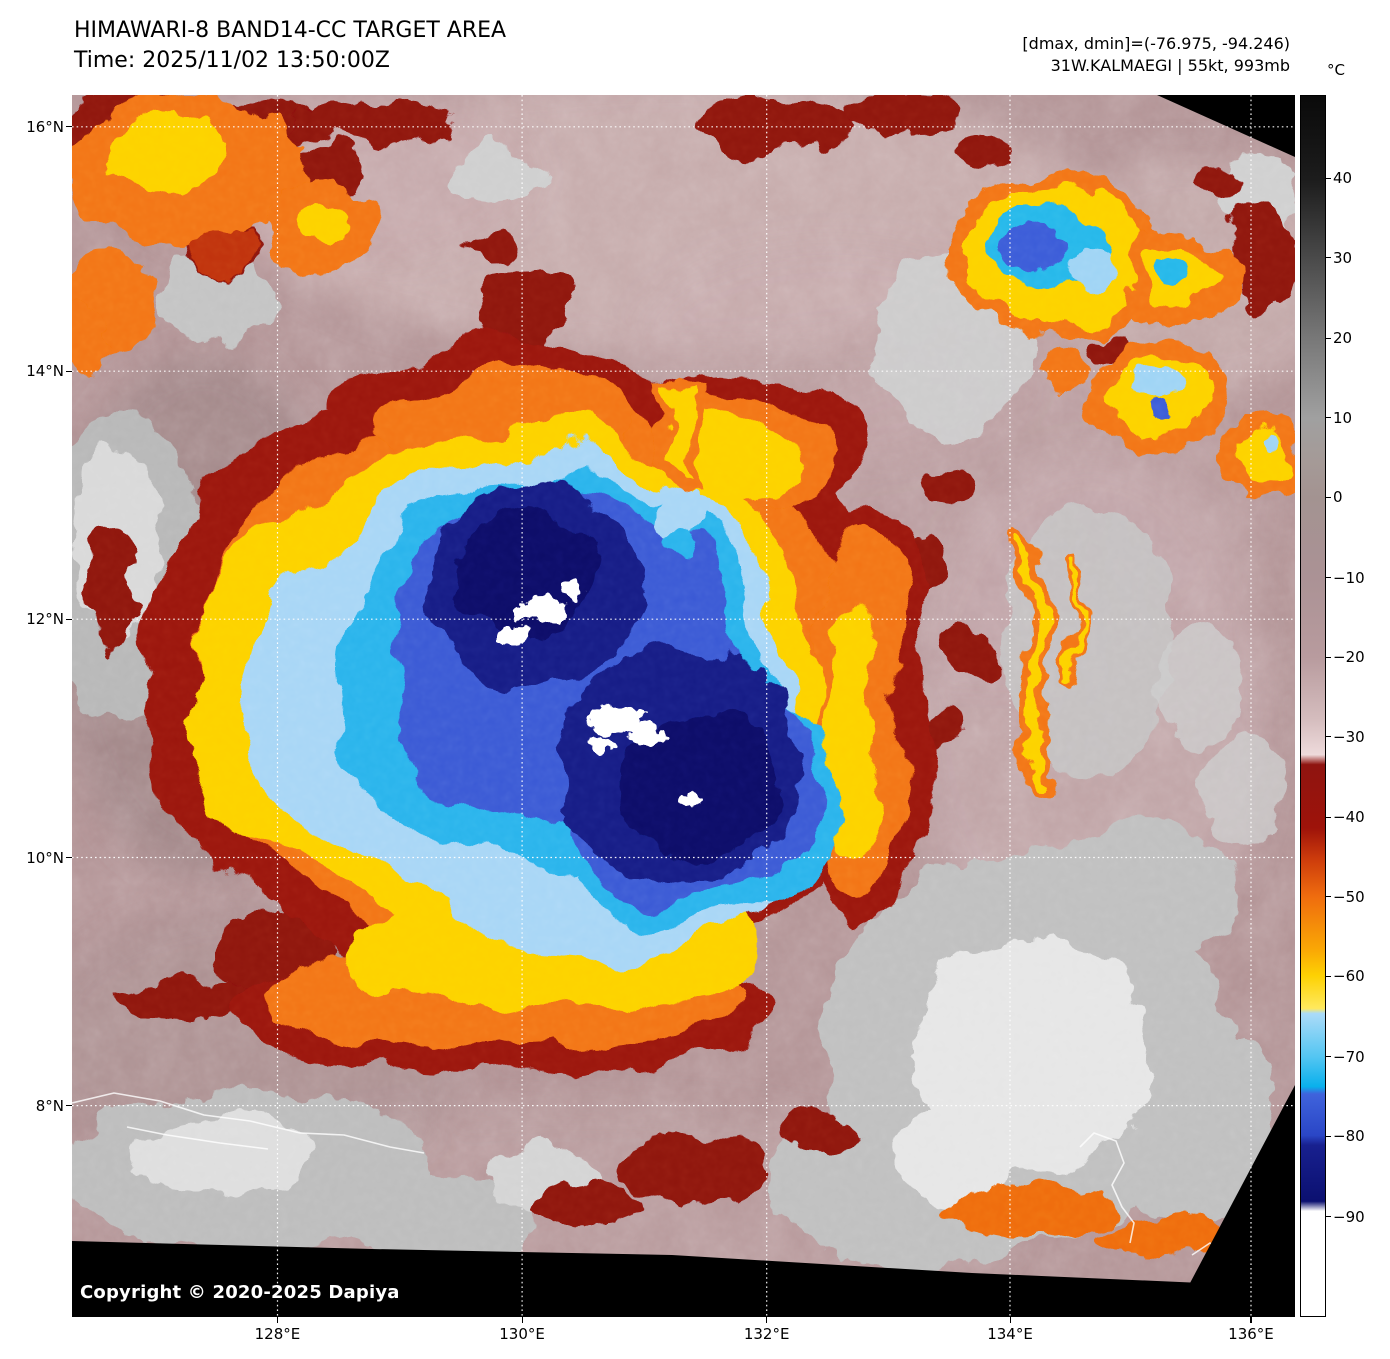 This screenshot has height=1359, width=1390. What do you see at coordinates (1343, 178) in the screenshot?
I see `colorbar-tick-label: 40` at bounding box center [1343, 178].